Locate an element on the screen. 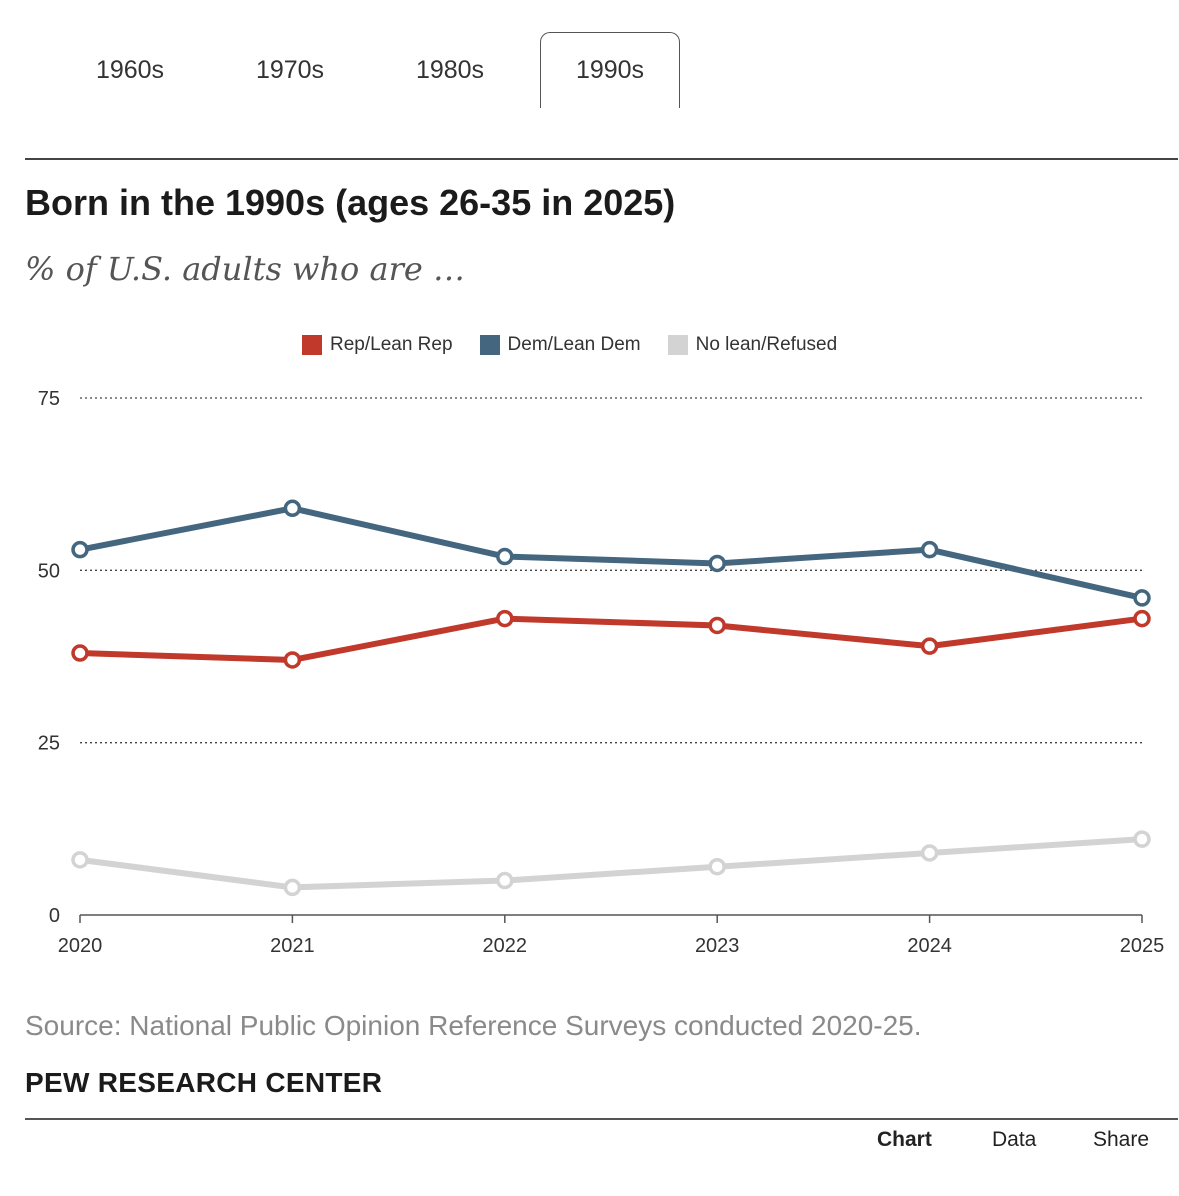  point-dem-lean-dem-2023 is located at coordinates (717, 563).